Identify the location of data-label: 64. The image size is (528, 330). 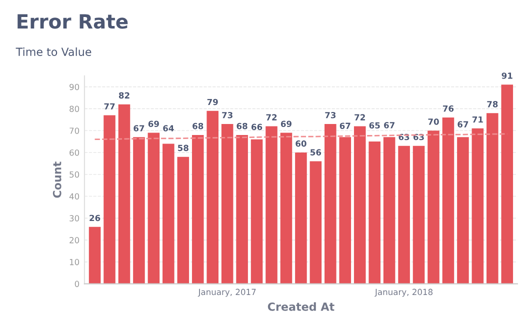
(168, 128).